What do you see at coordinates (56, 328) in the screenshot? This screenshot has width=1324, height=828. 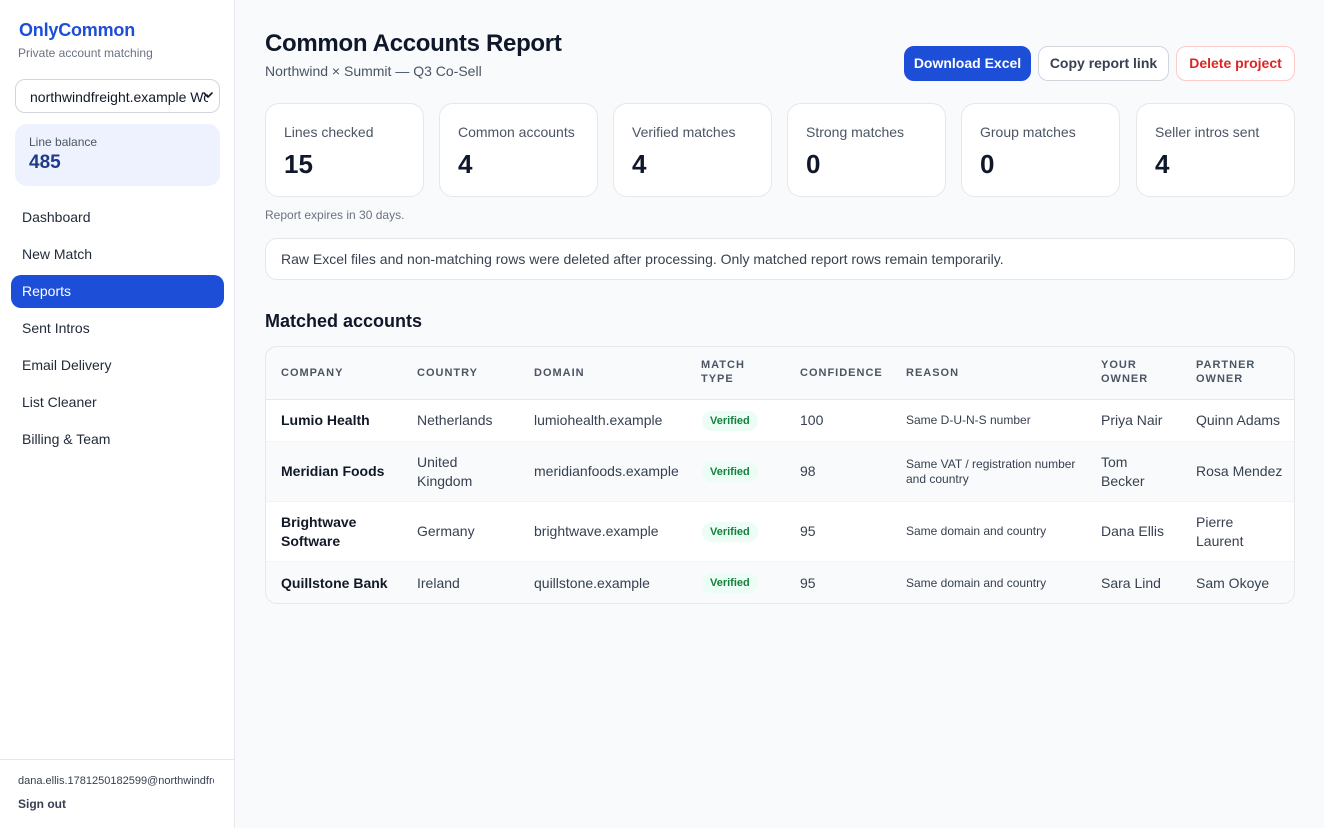 I see `sidebar-item-sent-intros: Sent Intros` at bounding box center [56, 328].